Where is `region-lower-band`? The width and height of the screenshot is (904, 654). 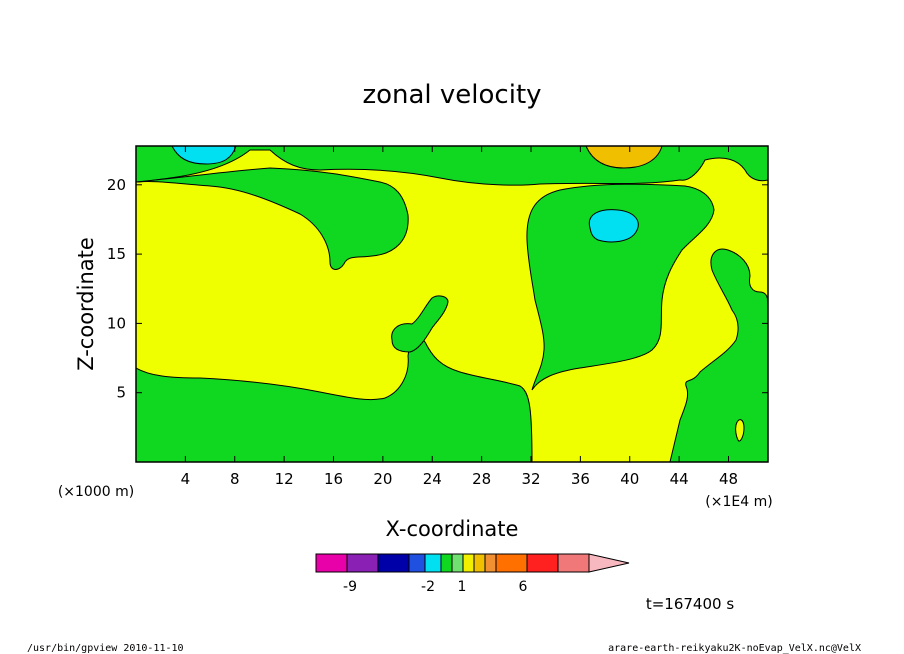 region-lower-band is located at coordinates (334, 399).